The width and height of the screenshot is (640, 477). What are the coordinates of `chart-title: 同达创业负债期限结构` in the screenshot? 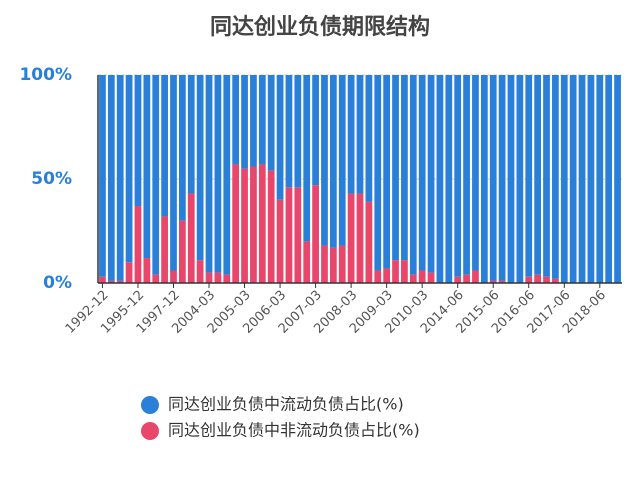 It's located at (320, 27).